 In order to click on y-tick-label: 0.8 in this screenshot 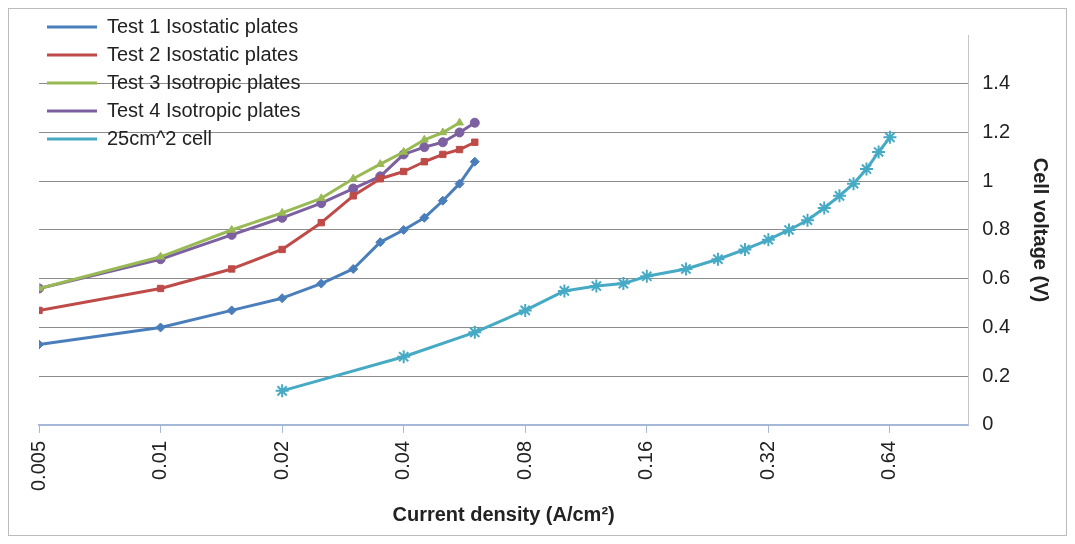, I will do `click(996, 228)`.